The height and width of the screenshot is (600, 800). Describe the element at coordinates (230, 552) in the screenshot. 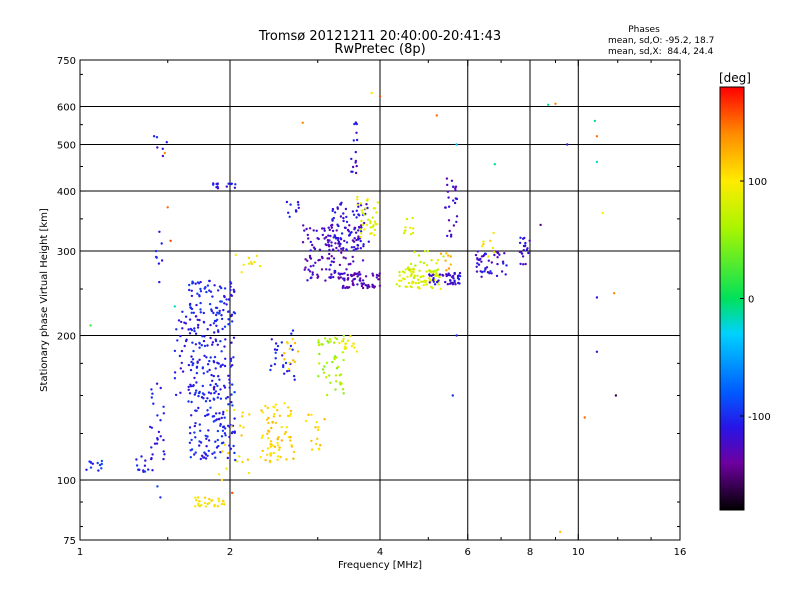

I see `x-tick-label: 2` at that location.